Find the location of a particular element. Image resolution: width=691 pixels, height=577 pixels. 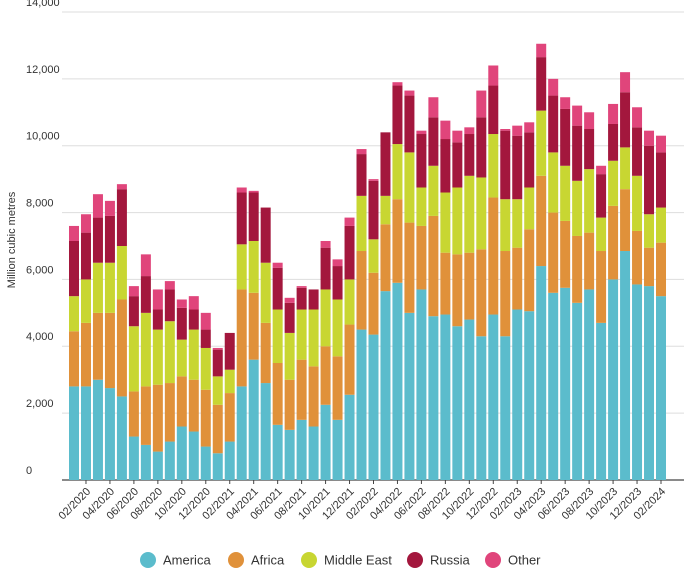

y-tick-label: 10,000 is located at coordinates (43, 137).